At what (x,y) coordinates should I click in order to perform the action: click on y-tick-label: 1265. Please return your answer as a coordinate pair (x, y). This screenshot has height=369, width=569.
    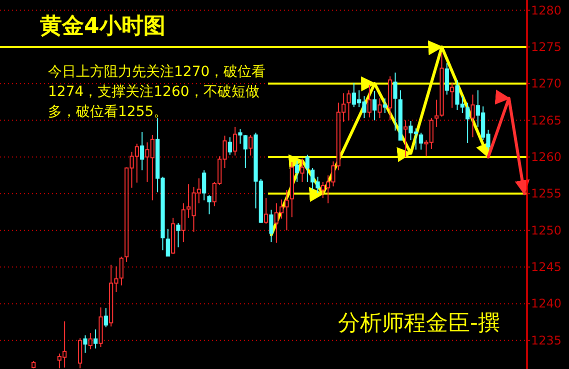
    Looking at the image, I should click on (546, 120).